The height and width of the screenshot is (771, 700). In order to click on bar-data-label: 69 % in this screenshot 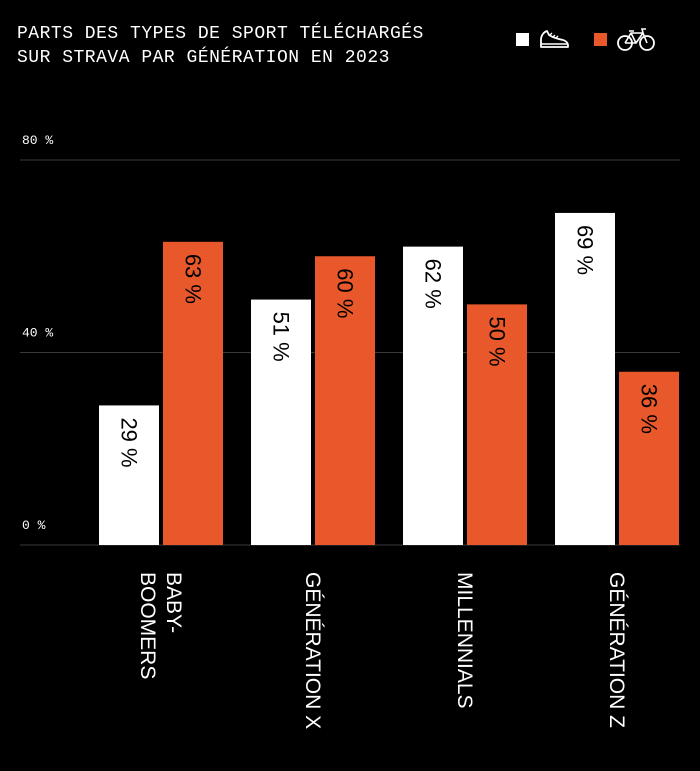, I will do `click(585, 250)`.